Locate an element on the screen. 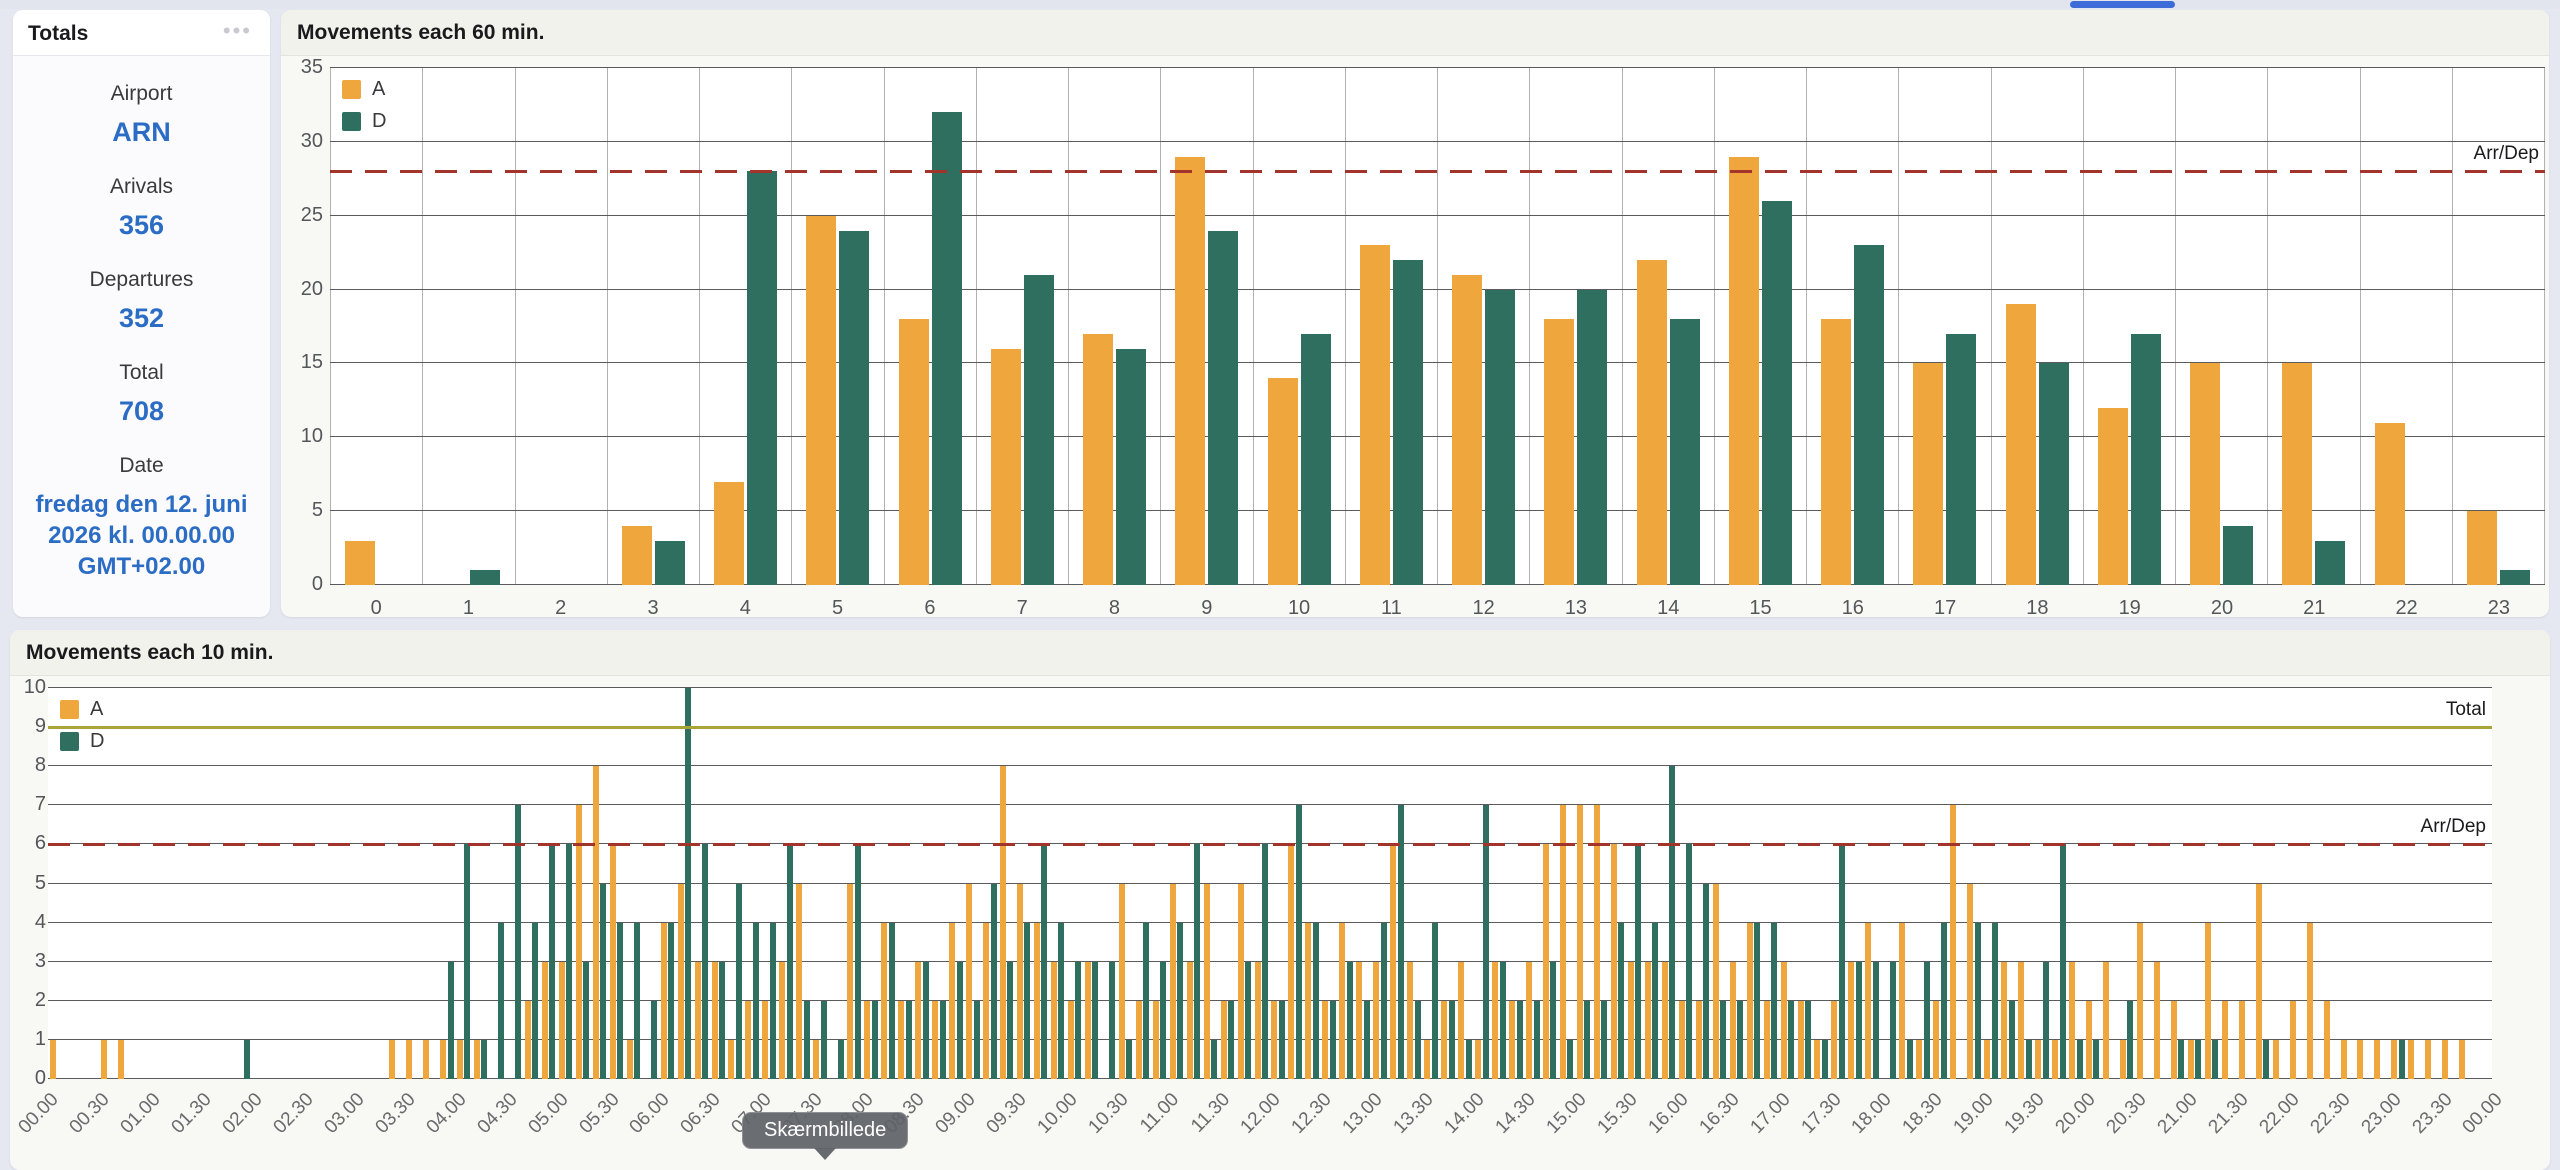  bar-a-19.10 is located at coordinates (2004, 1020).